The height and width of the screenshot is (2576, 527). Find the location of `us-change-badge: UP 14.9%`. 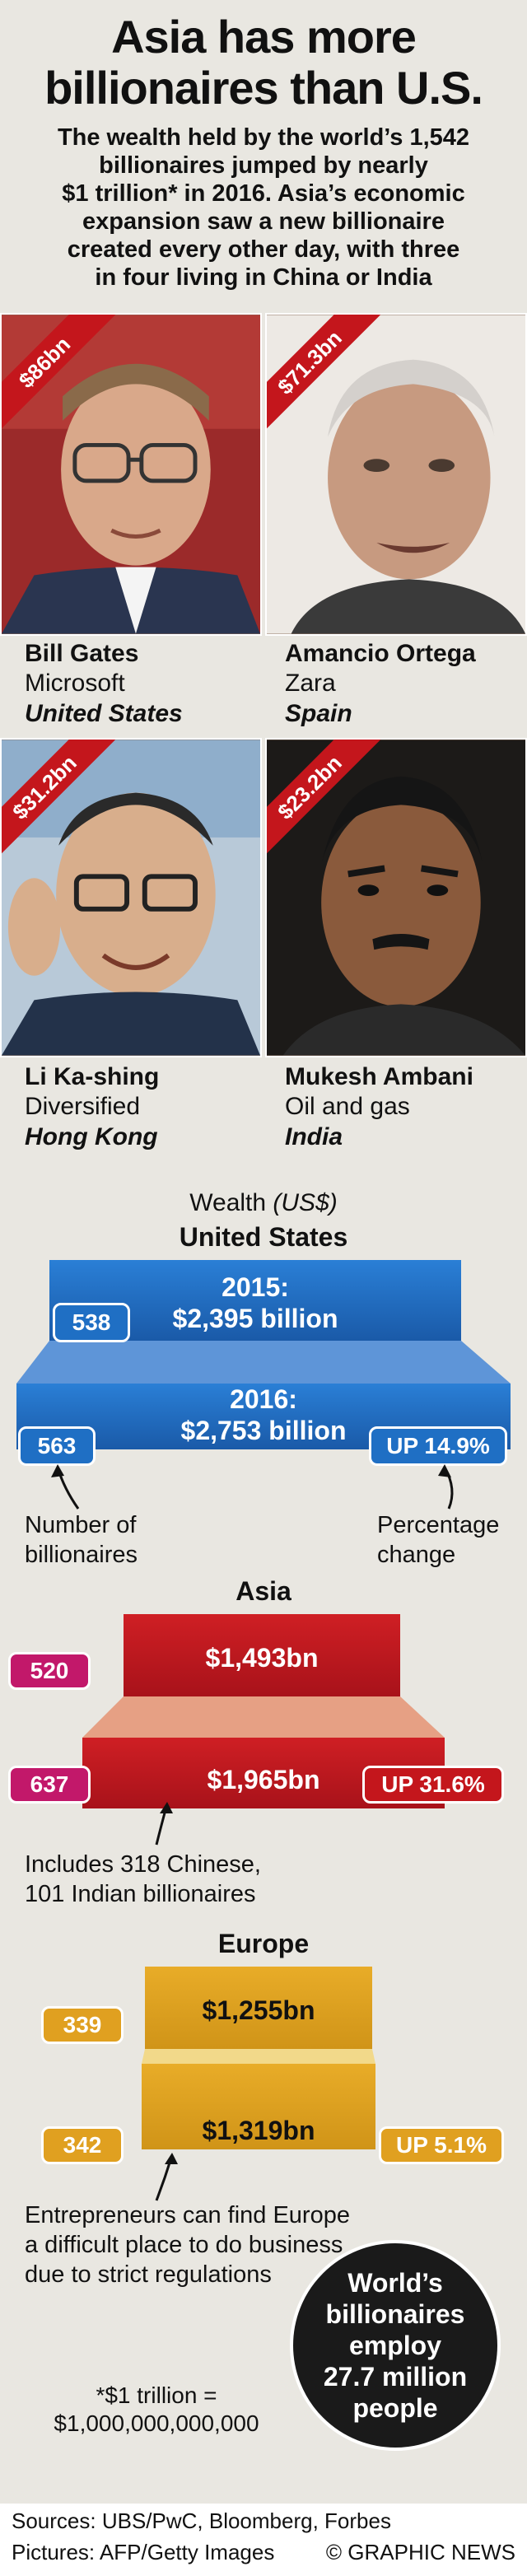

us-change-badge: UP 14.9% is located at coordinates (438, 1446).